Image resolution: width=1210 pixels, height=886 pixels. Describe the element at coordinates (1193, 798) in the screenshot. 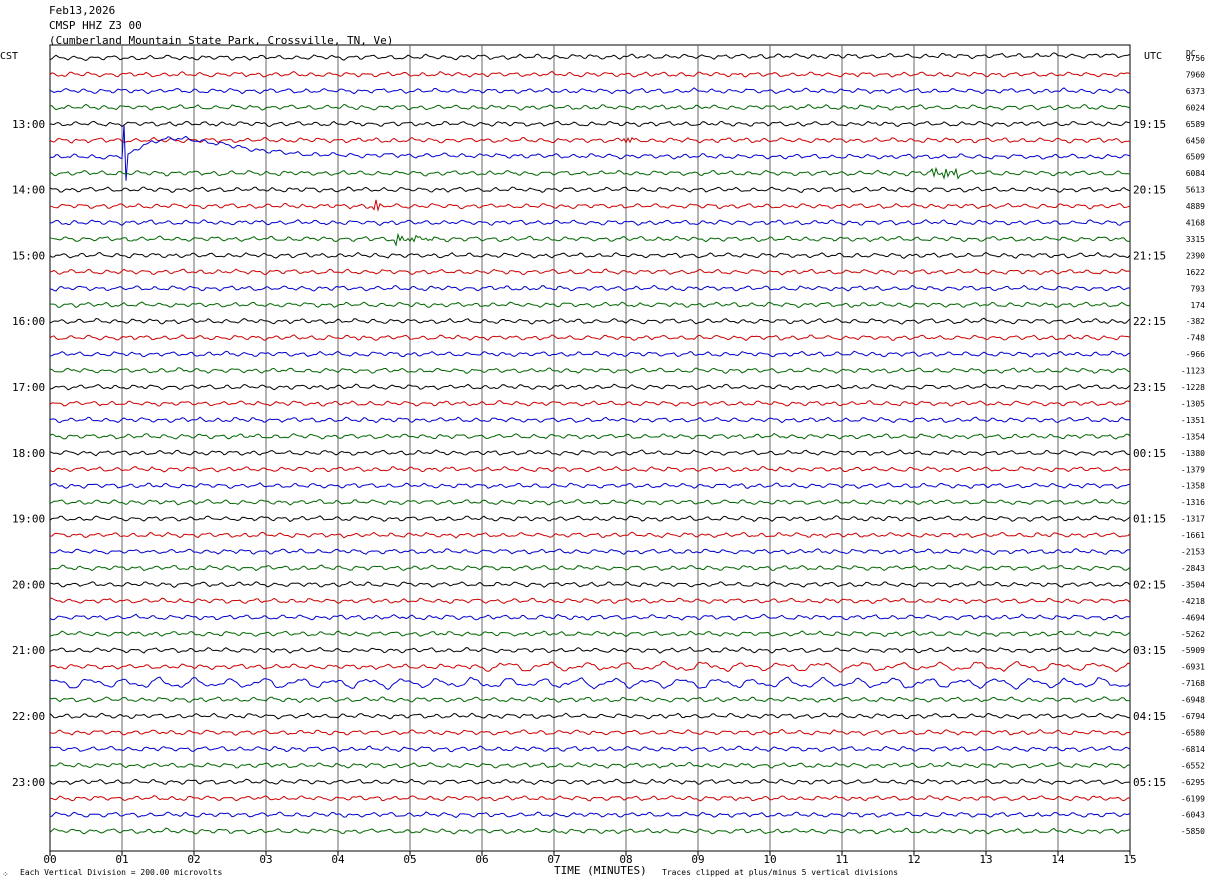

I see `dc-offset-label: -6199` at that location.